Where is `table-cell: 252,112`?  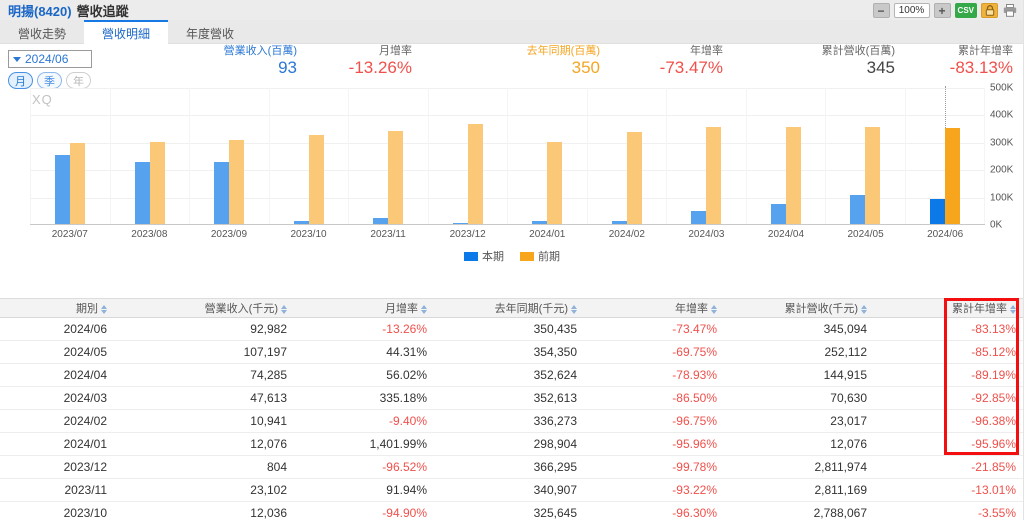
table-cell: 252,112 is located at coordinates (800, 352).